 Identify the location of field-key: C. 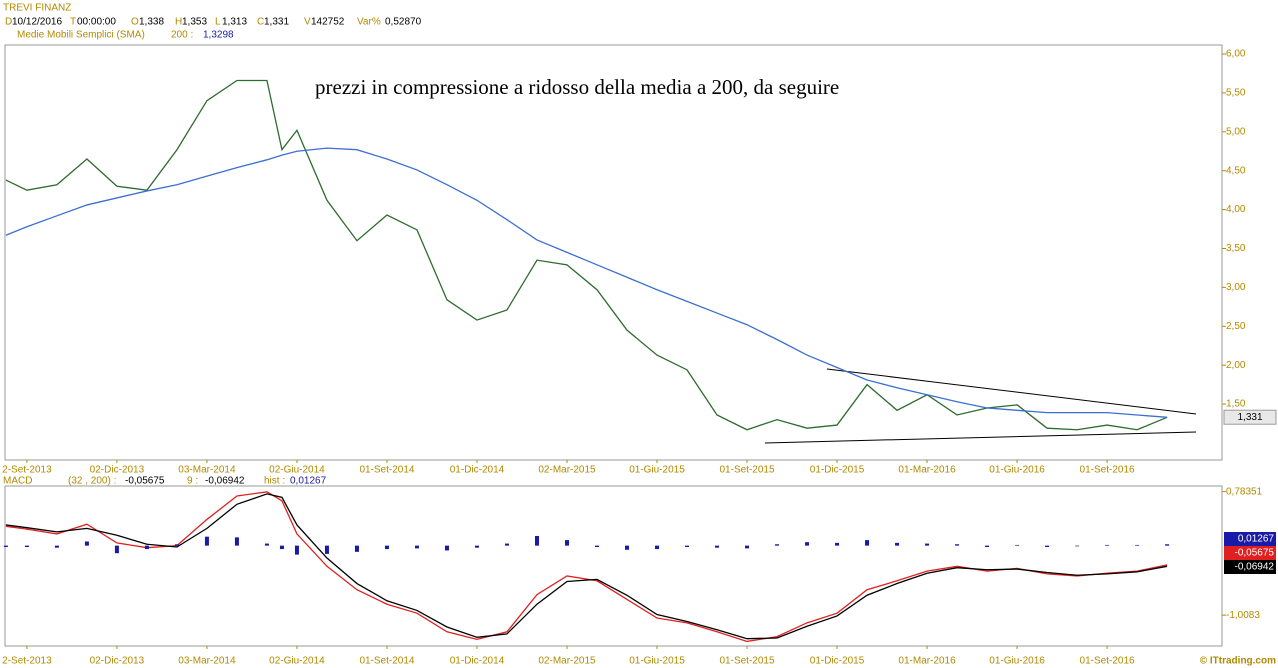
(260, 22).